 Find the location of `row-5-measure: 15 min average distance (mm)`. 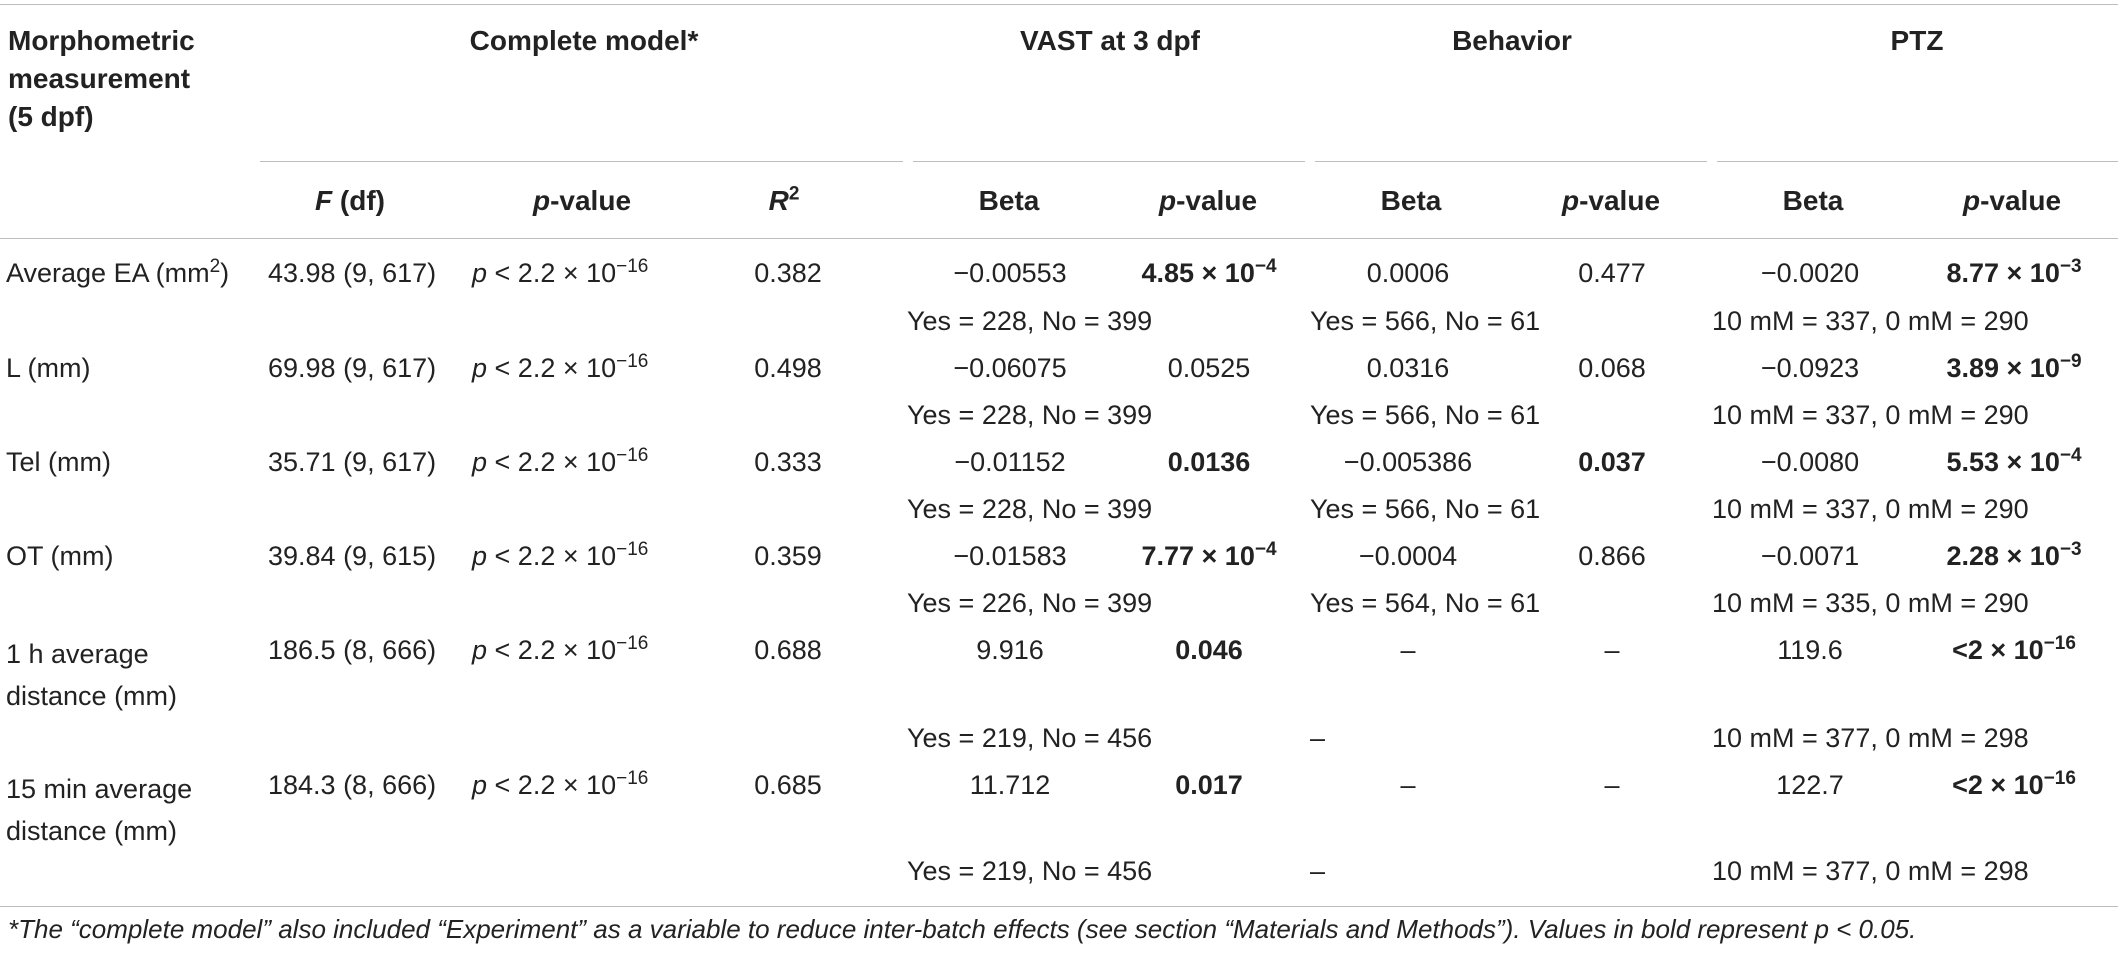

row-5-measure: 15 min average distance (mm) is located at coordinates (99, 810).